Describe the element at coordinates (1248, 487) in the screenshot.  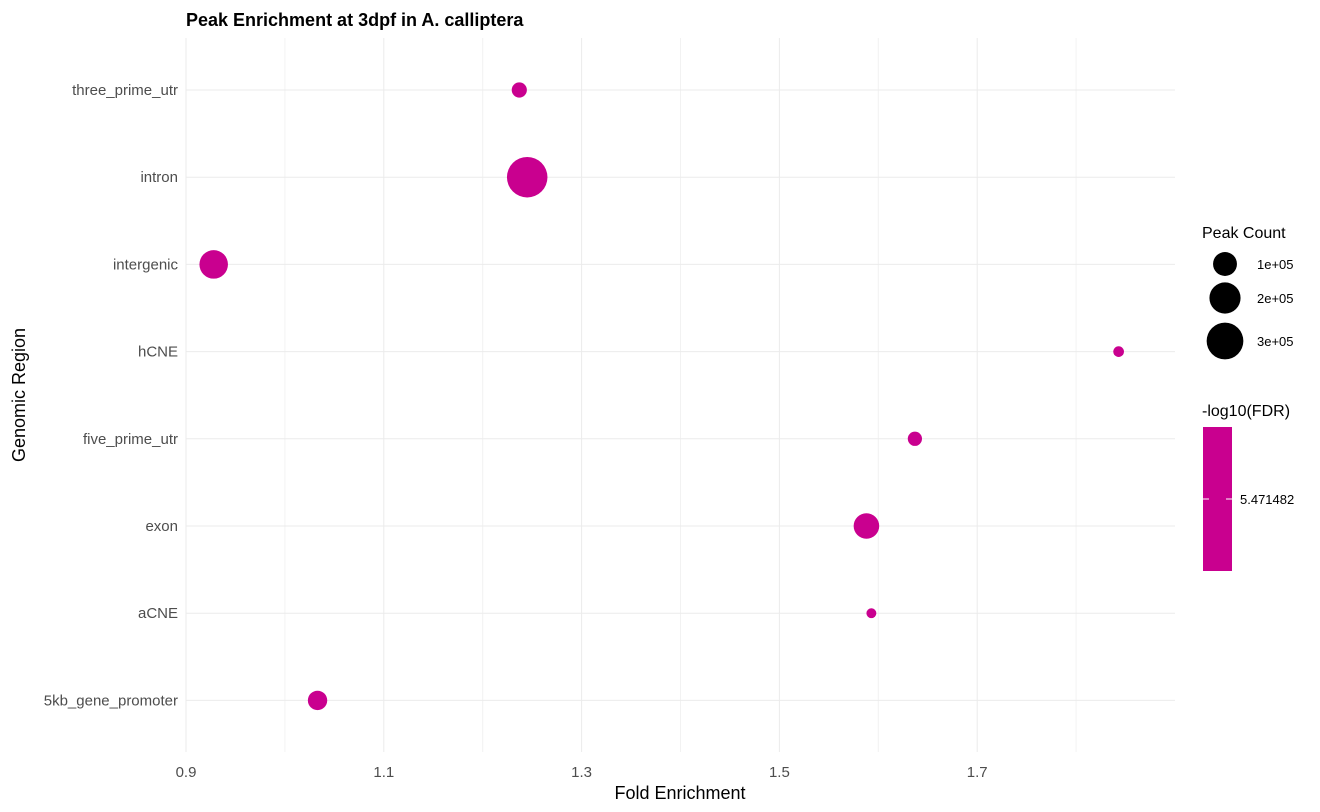
I see `color-legend: -log10(FDR) 5.471482` at that location.